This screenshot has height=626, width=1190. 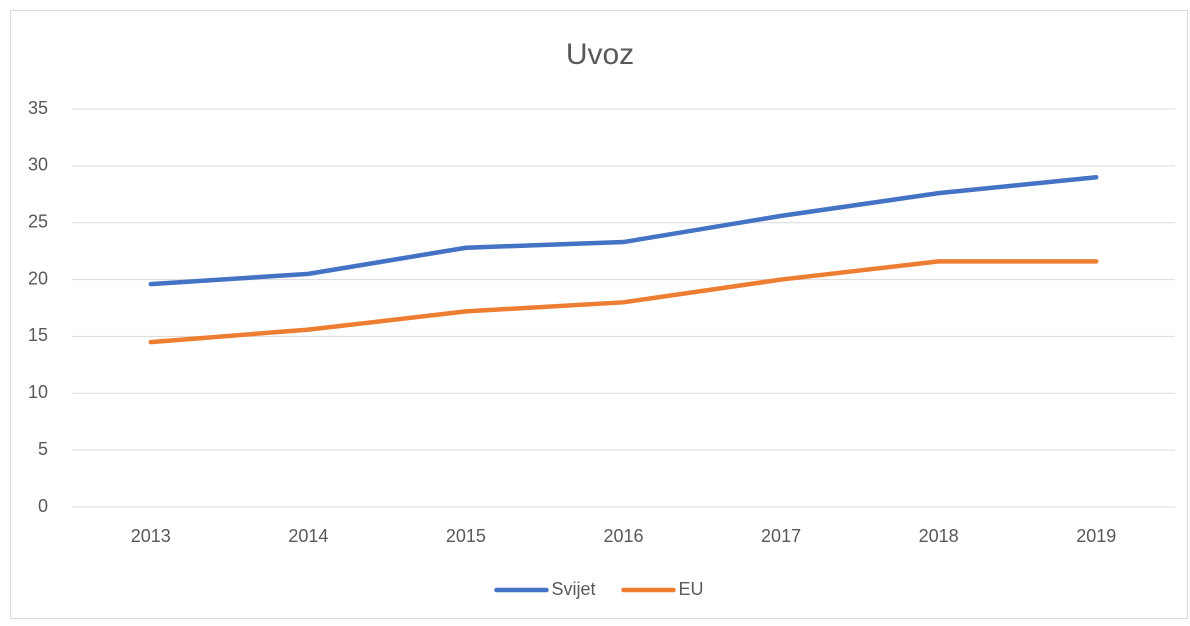 I want to click on y-tick-label: 30, so click(x=38, y=165).